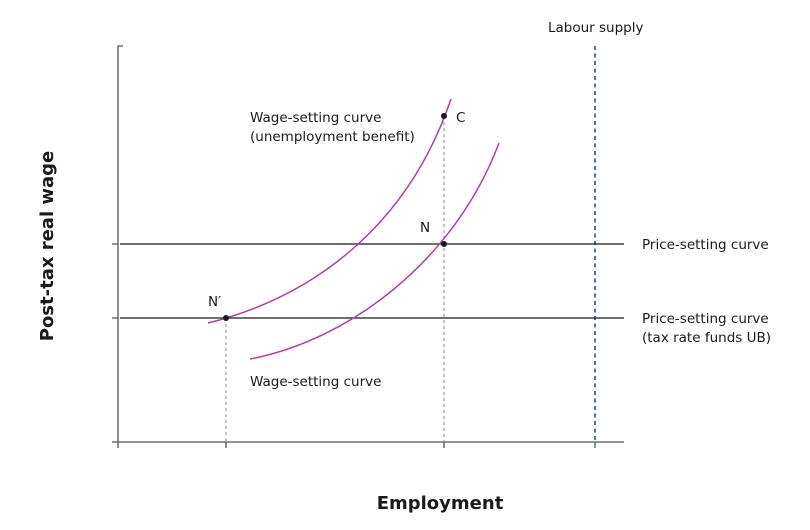 This screenshot has width=810, height=530. I want to click on wage-setting-curve, so click(374, 251).